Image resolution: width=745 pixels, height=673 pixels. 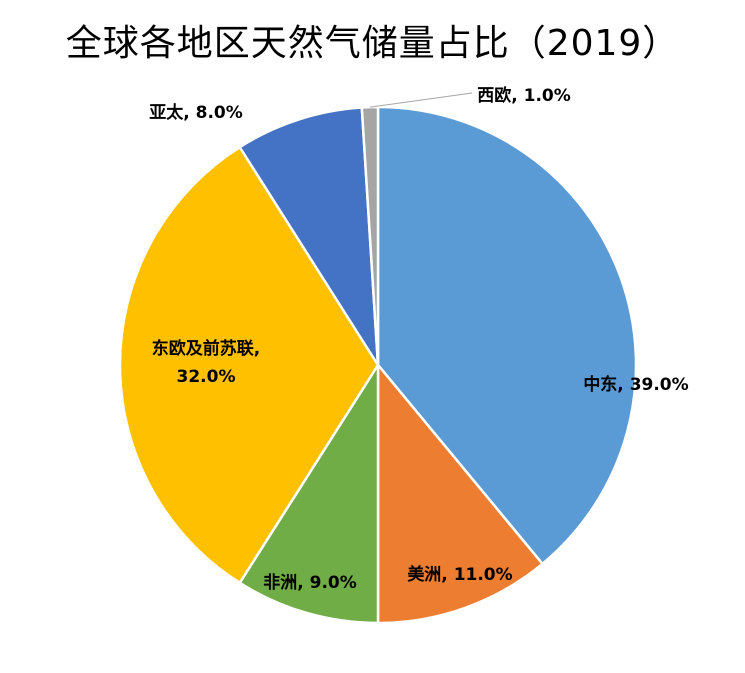 I want to click on slice-label-line: 32.0%, so click(x=206, y=377).